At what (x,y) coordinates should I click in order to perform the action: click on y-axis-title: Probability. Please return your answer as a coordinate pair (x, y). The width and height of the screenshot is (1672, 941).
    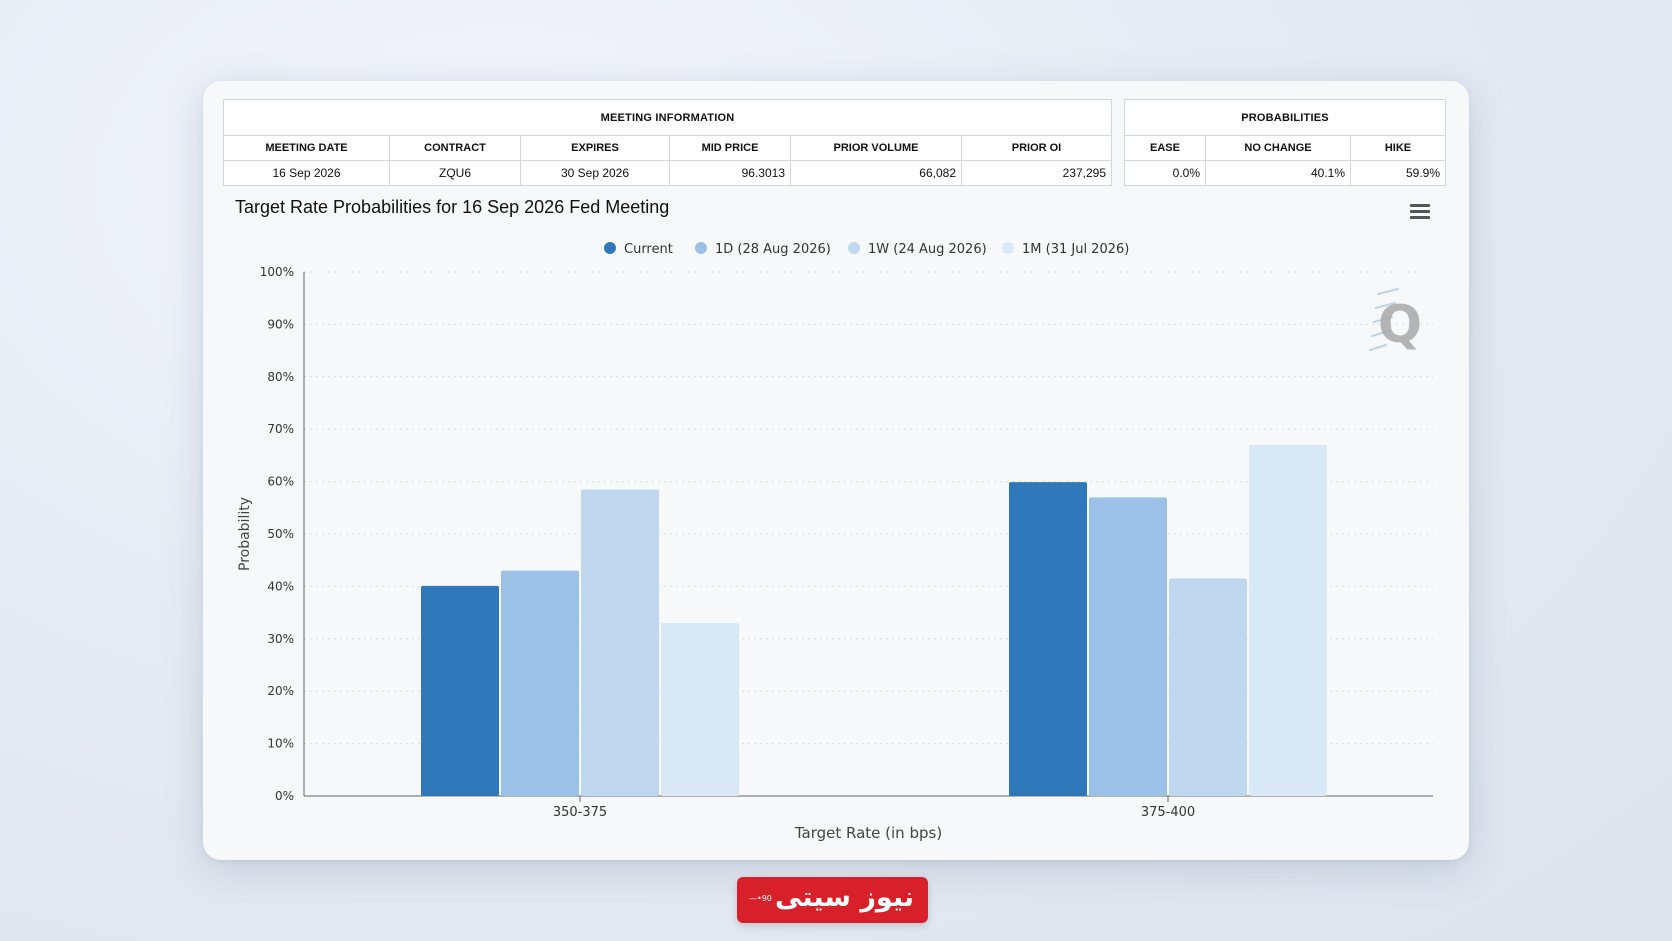
    Looking at the image, I should click on (245, 534).